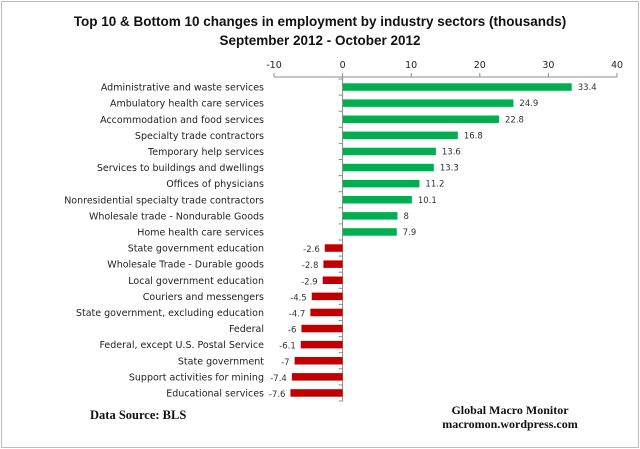 This screenshot has height=449, width=640. I want to click on data-label: -2.9, so click(309, 282).